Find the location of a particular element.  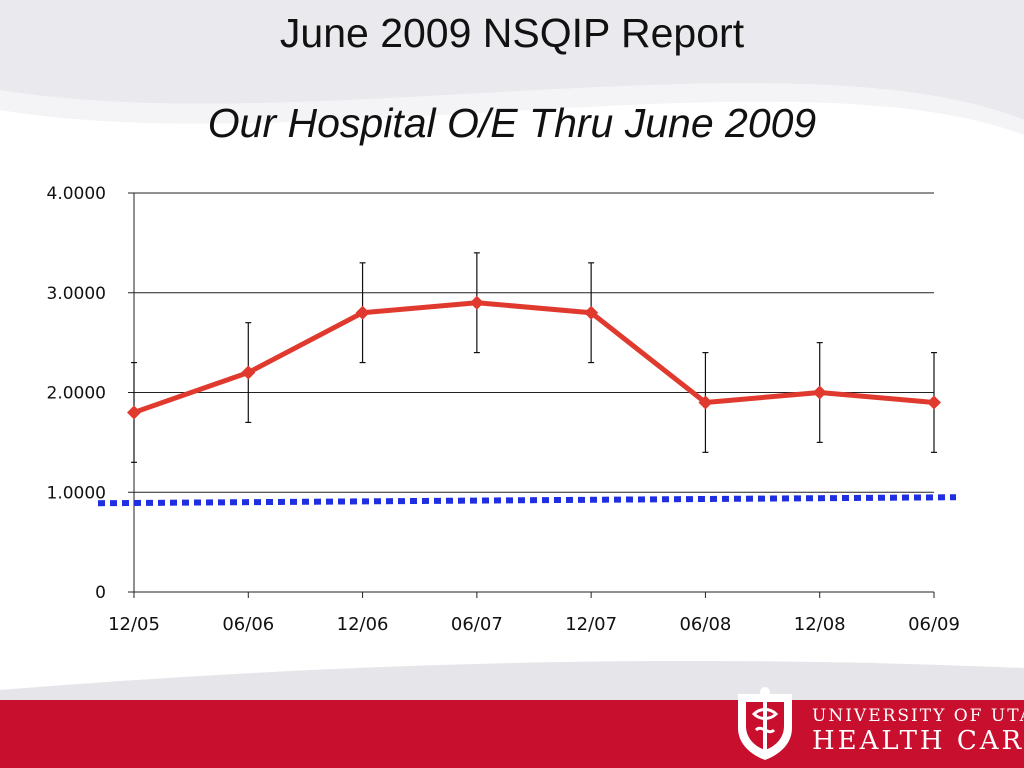

series-line-layer is located at coordinates (534, 357).